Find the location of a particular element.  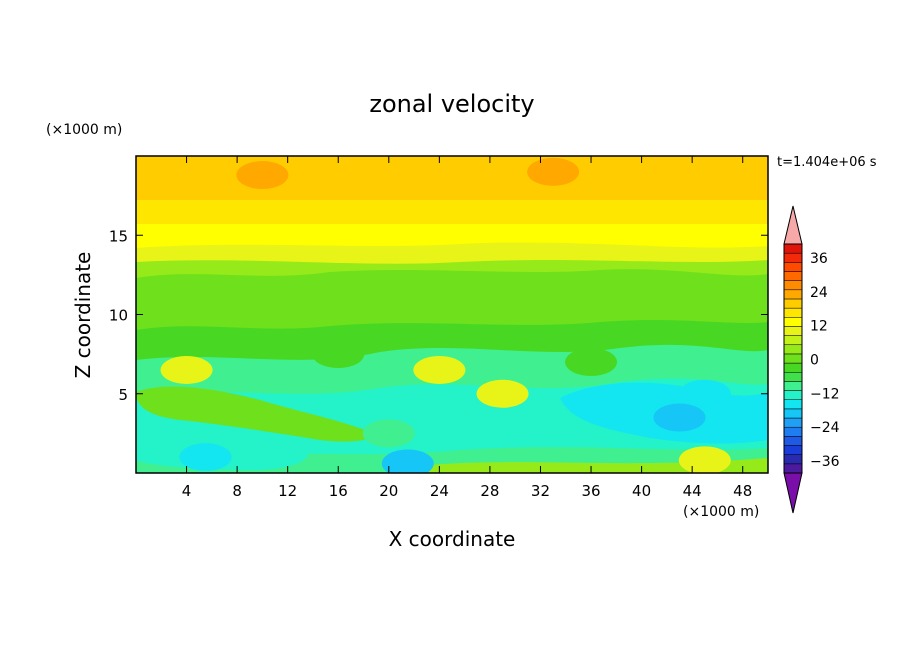

colorbar-tick-label: −12 is located at coordinates (825, 394).